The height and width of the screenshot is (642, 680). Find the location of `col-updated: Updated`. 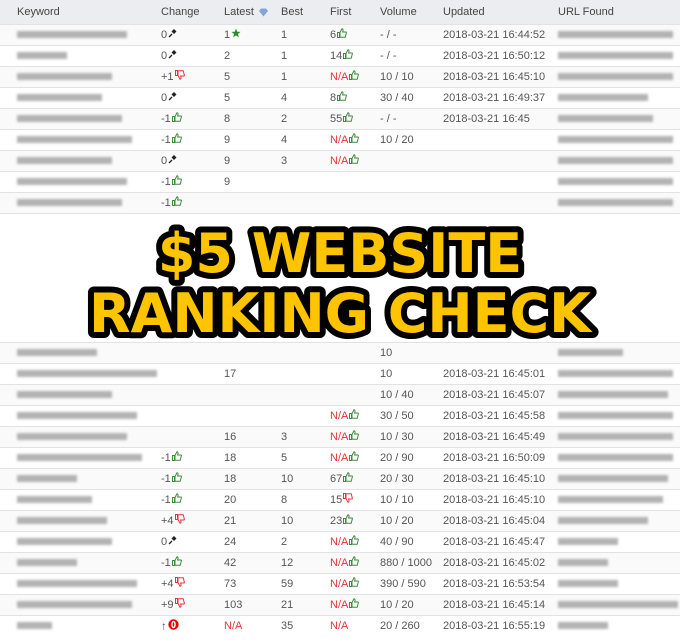

col-updated: Updated is located at coordinates (500, 12).